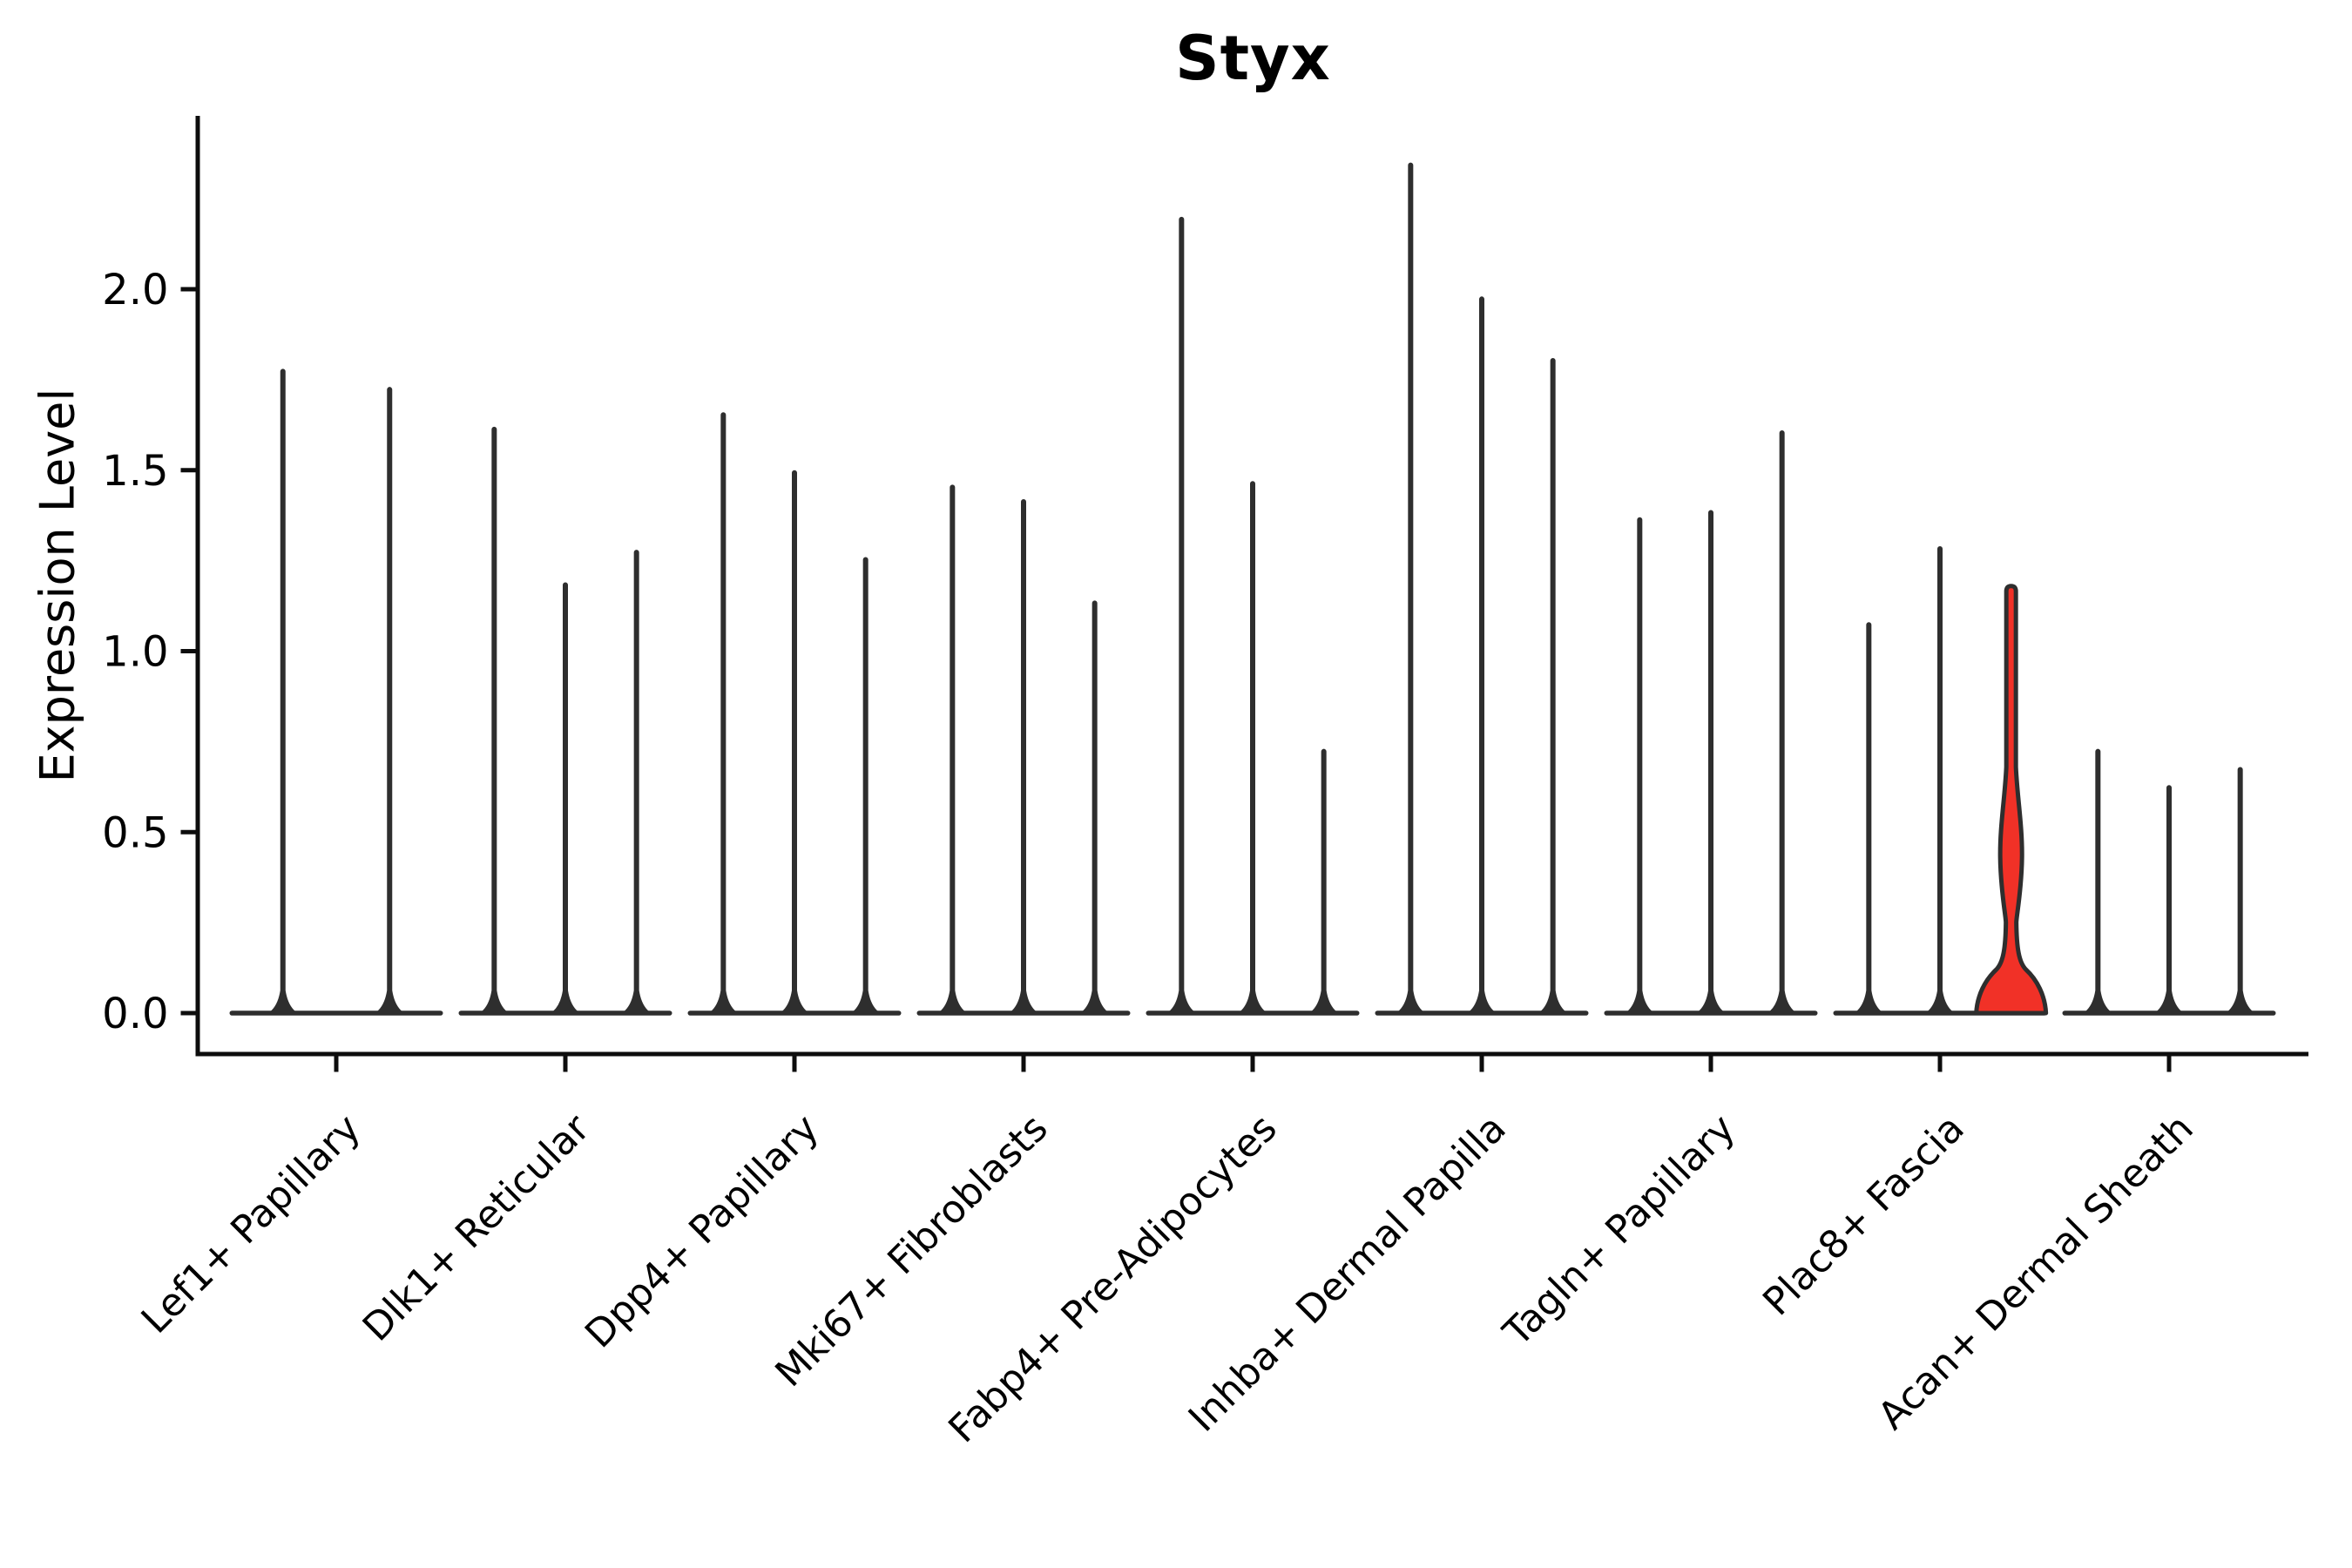  I want to click on y-axis-spine, so click(198, 586).